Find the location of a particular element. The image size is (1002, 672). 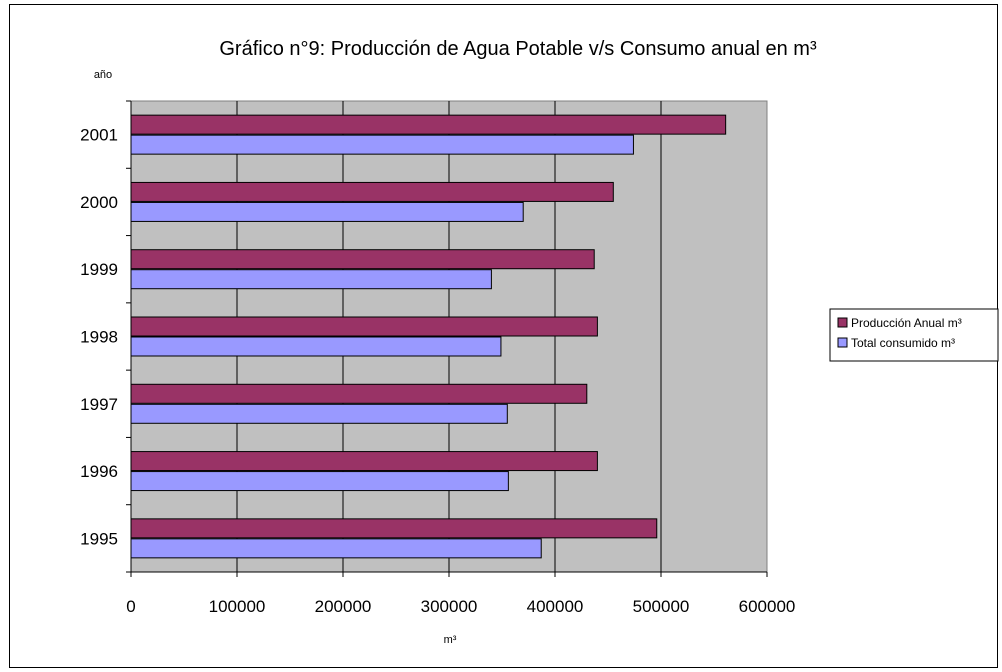

legend-label: Total consumido m³ is located at coordinates (903, 343).